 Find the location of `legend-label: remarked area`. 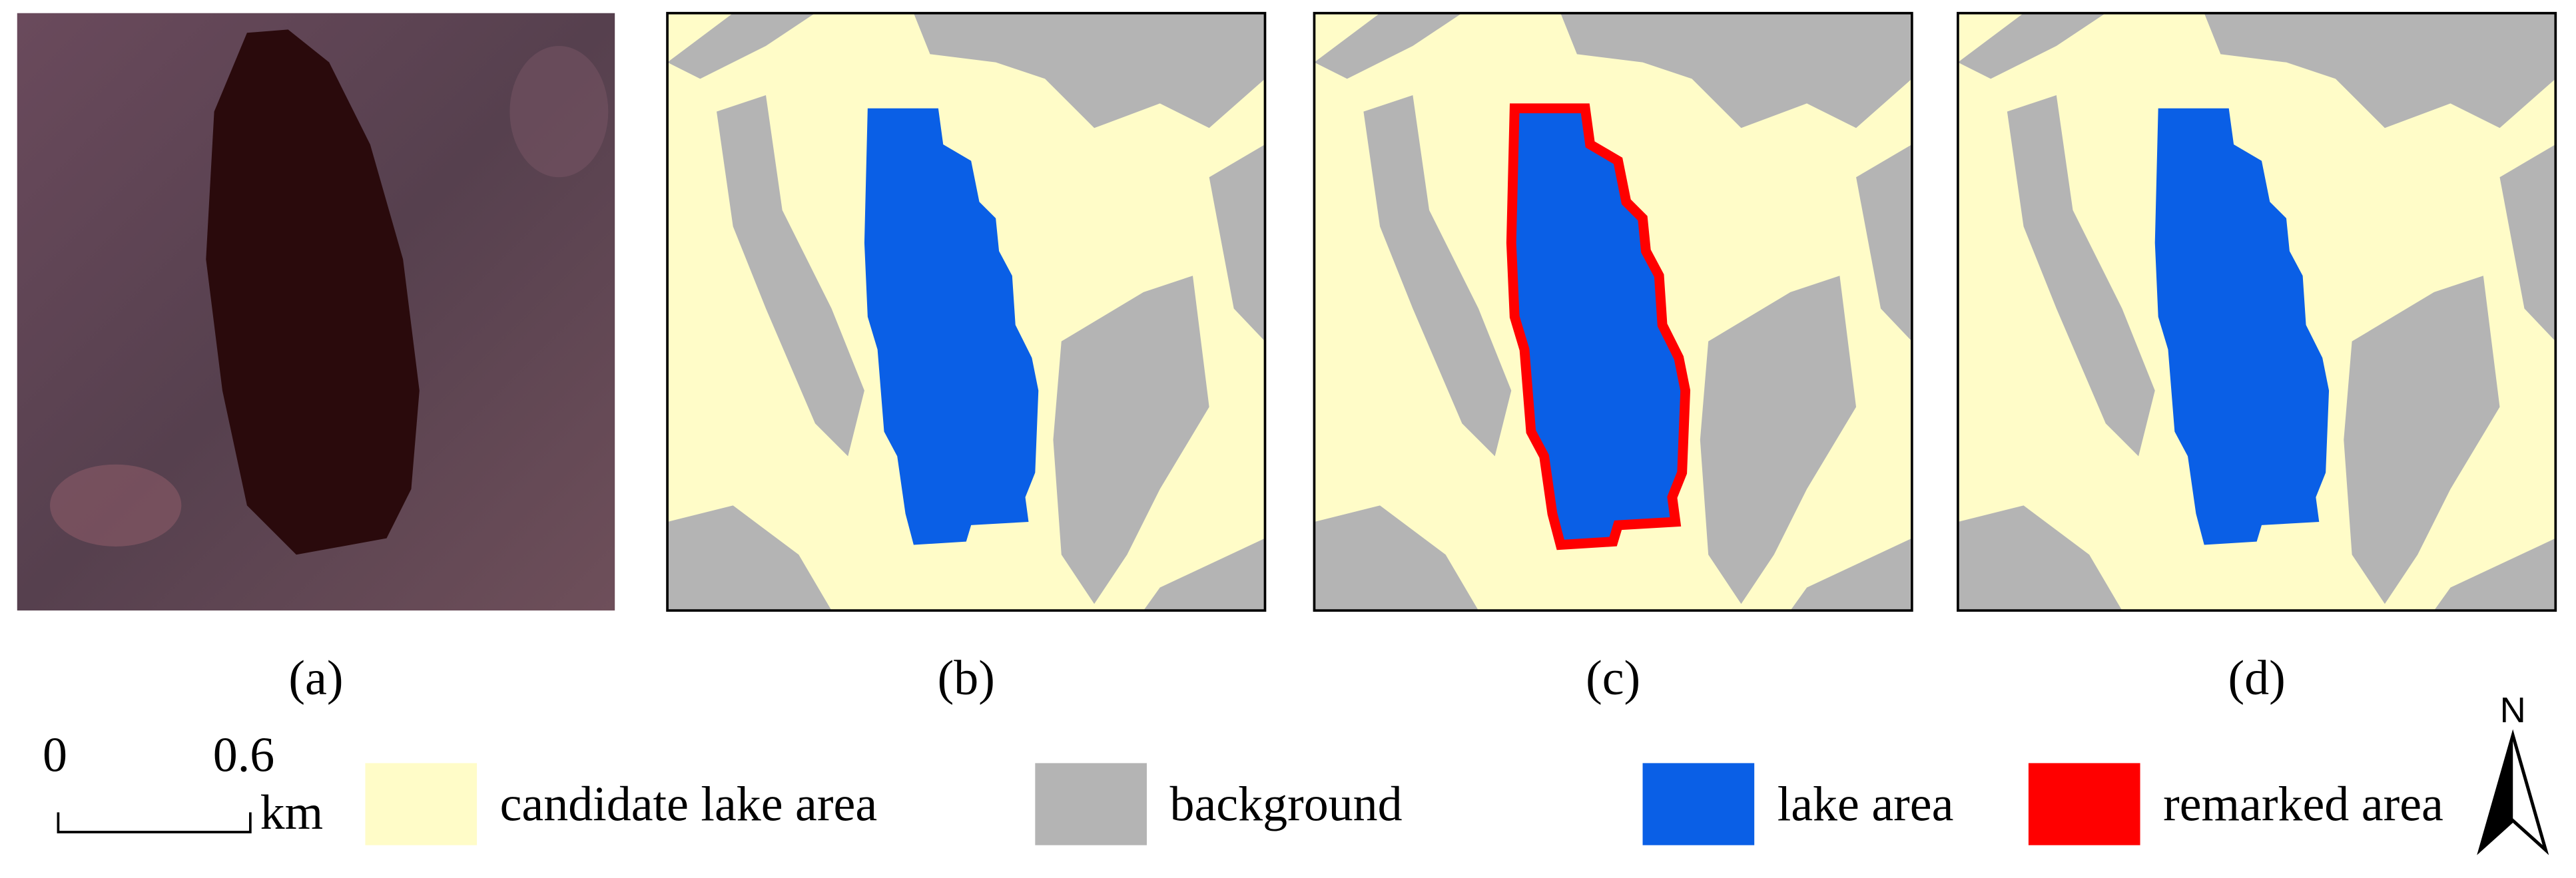

legend-label: remarked area is located at coordinates (2303, 804).